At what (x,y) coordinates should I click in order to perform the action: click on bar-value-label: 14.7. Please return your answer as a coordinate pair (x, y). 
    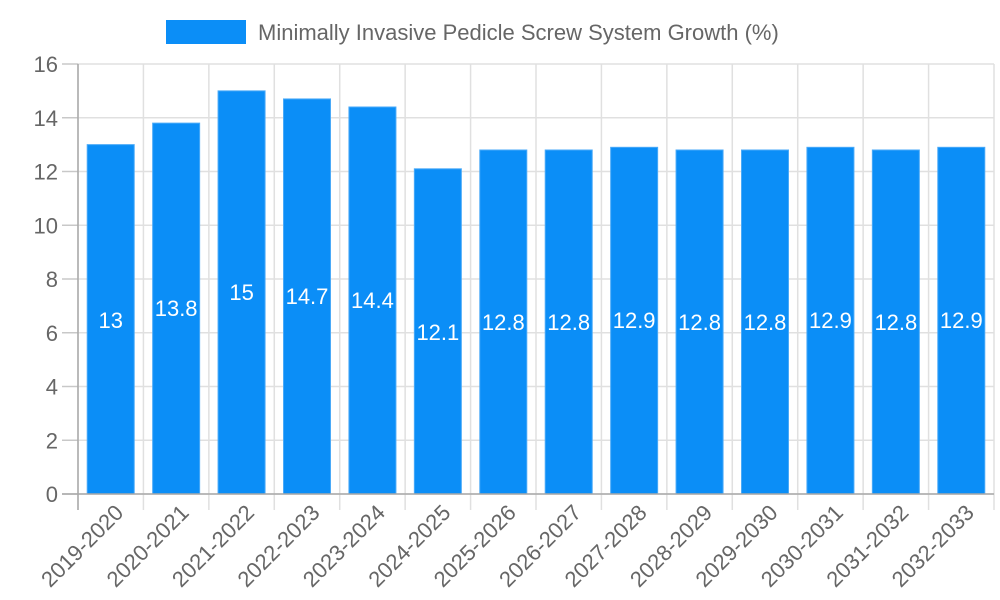
    Looking at the image, I should click on (307, 296).